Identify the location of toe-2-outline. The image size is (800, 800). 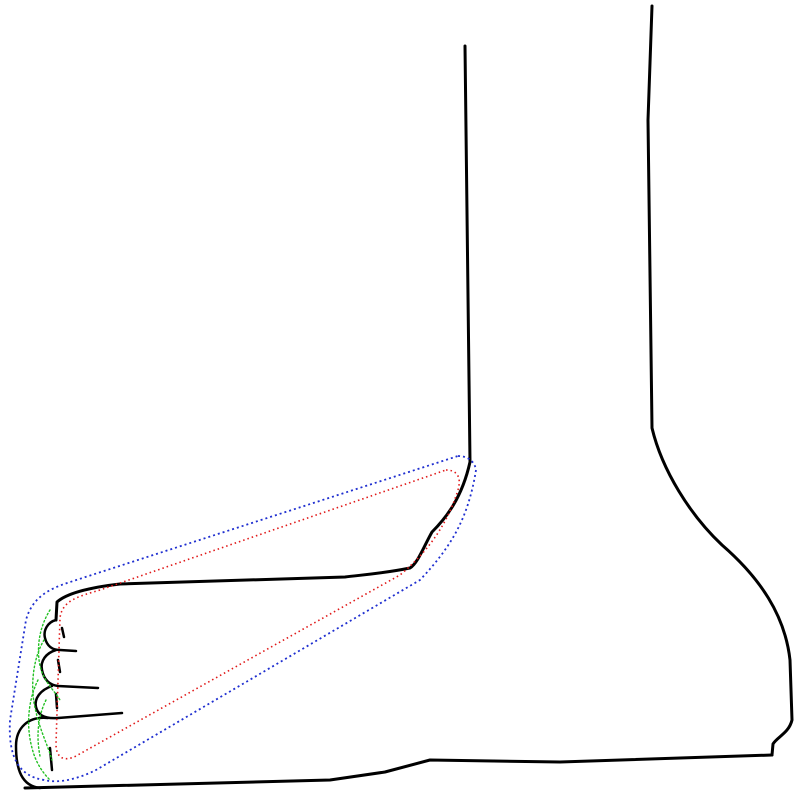
(70, 669).